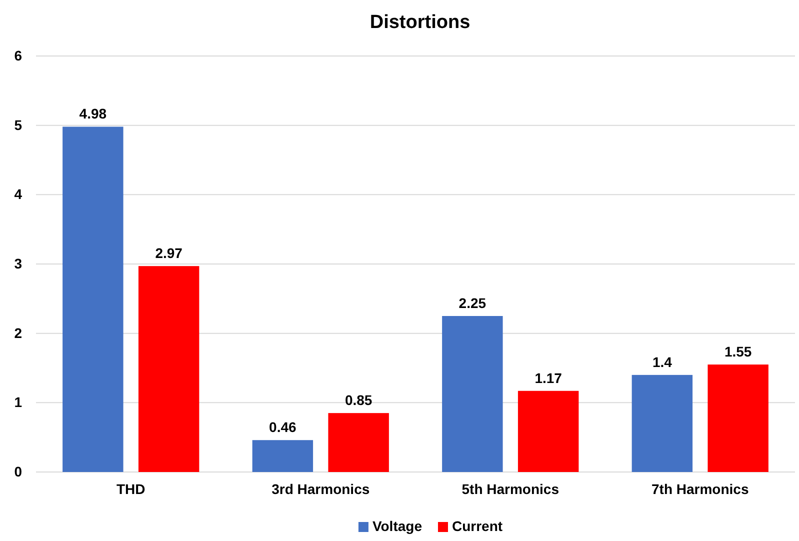 Image resolution: width=799 pixels, height=541 pixels. I want to click on data-label: 2.25, so click(472, 303).